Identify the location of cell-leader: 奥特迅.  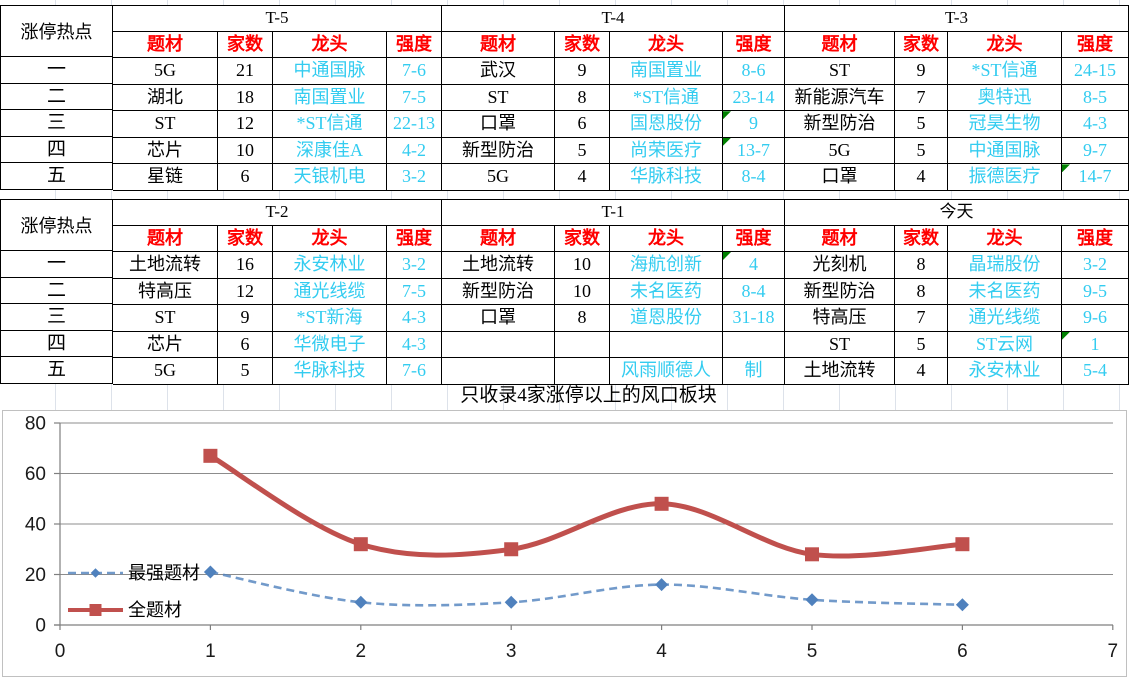
(1005, 98).